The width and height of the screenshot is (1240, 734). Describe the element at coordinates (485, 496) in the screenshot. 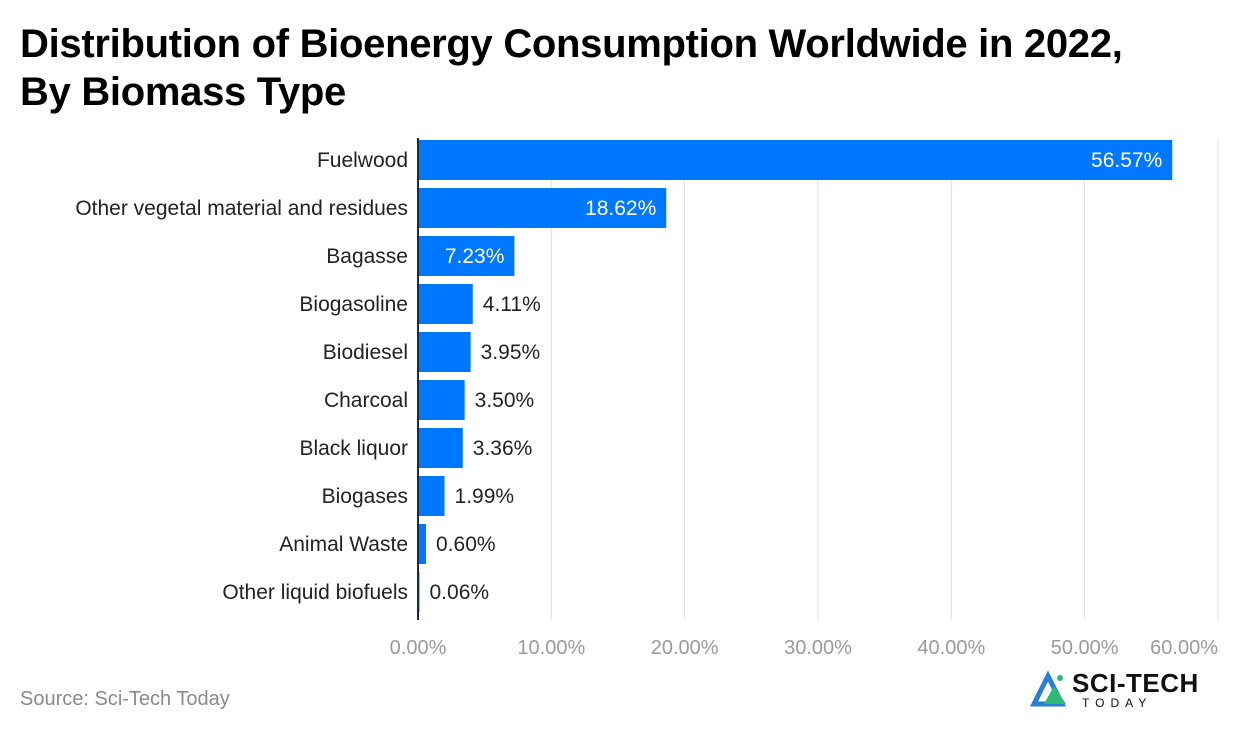

I see `data-label: 1.99%` at that location.